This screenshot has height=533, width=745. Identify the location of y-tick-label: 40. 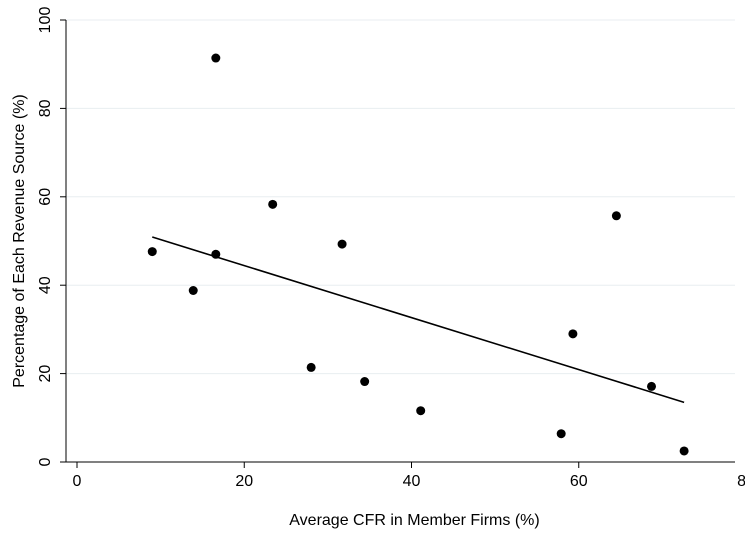
(45, 285).